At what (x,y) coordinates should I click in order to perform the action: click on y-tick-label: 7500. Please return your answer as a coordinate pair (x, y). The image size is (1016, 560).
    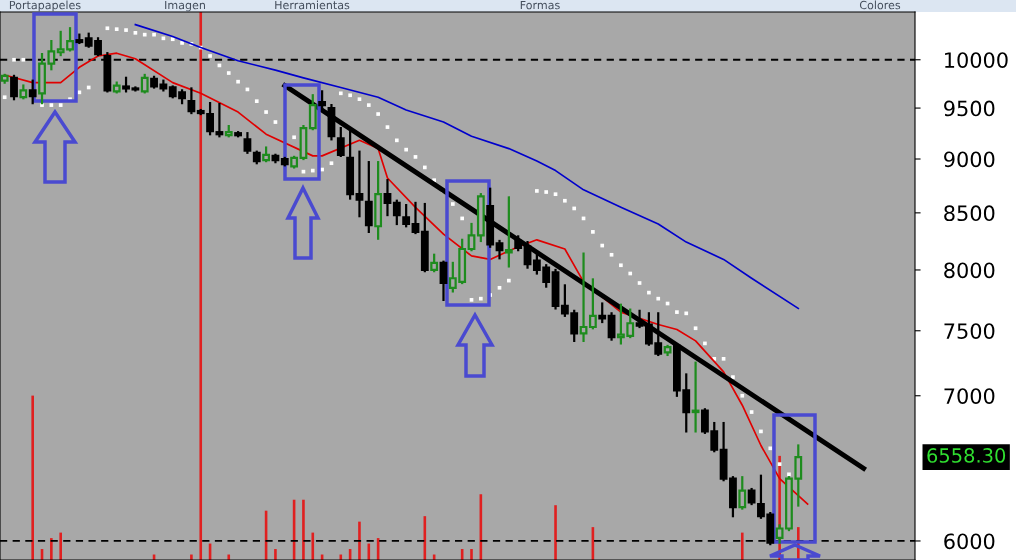
    Looking at the image, I should click on (969, 331).